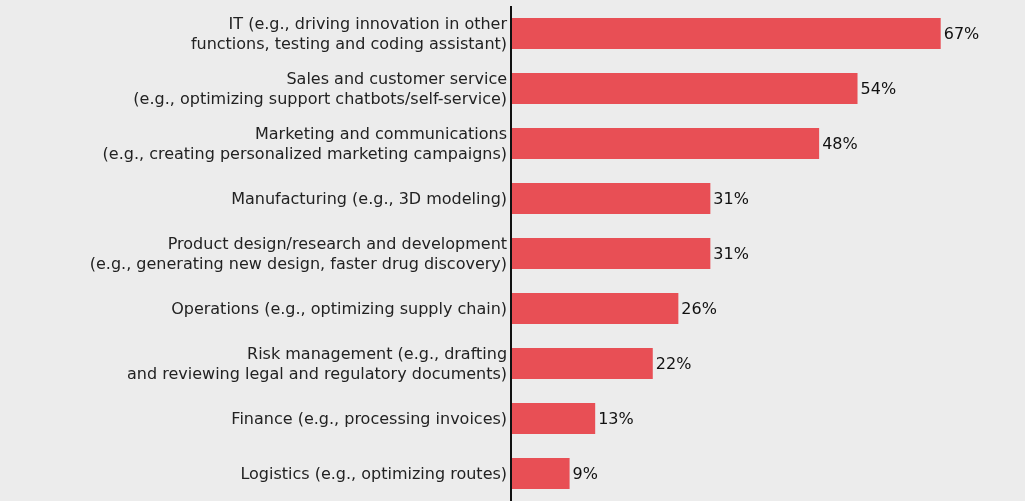  Describe the element at coordinates (317, 363) in the screenshot. I see `y-tick-label: Risk management (e.g., drafting and reviewing legal and regulatory documents)` at that location.